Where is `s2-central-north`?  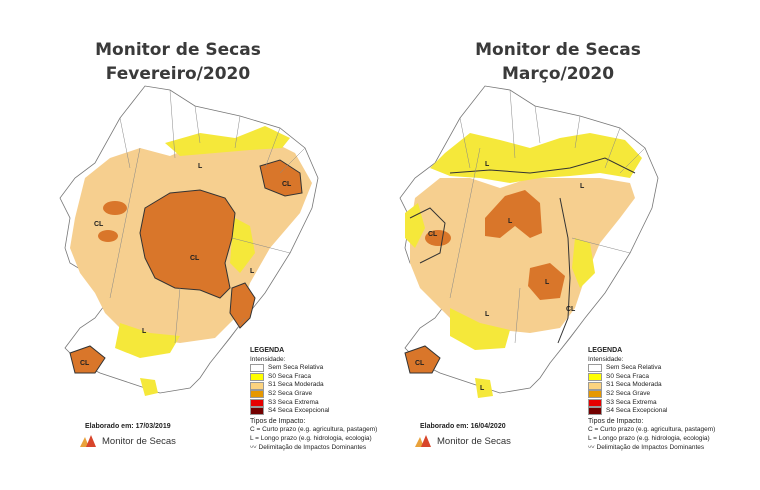
s2-central-north is located at coordinates (513, 214).